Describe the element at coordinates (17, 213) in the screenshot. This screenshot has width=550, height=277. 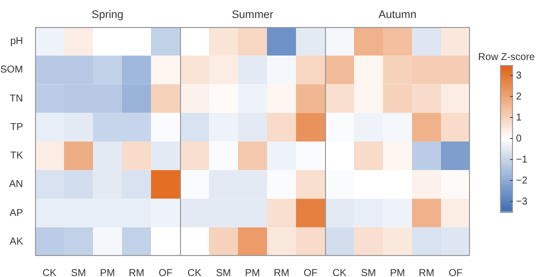
I see `y-tick-label: AP` at that location.